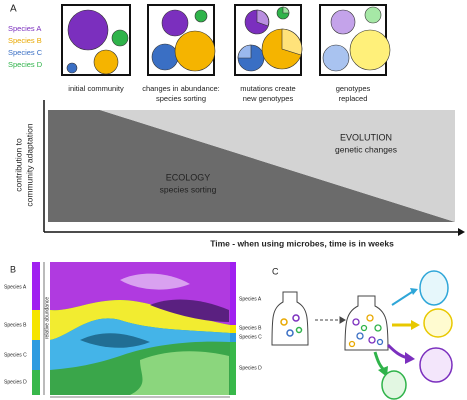 The width and height of the screenshot is (467, 400). What do you see at coordinates (250, 337) in the screenshot?
I see `right-label: Species C` at bounding box center [250, 337].